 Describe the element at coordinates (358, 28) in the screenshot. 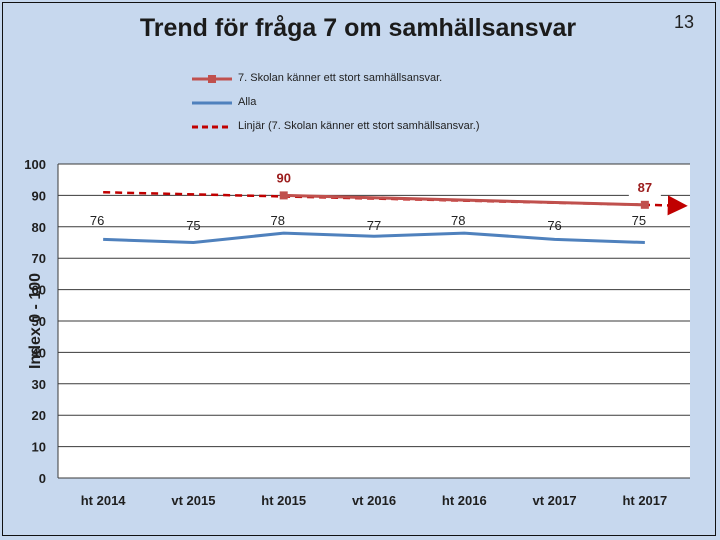

I see `slide-title: Trend för fråga 7 om samhällsansvar` at that location.